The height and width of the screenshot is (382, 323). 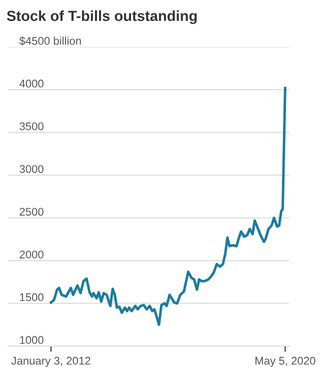 I want to click on y-tick-label: 1500, so click(x=32, y=297).